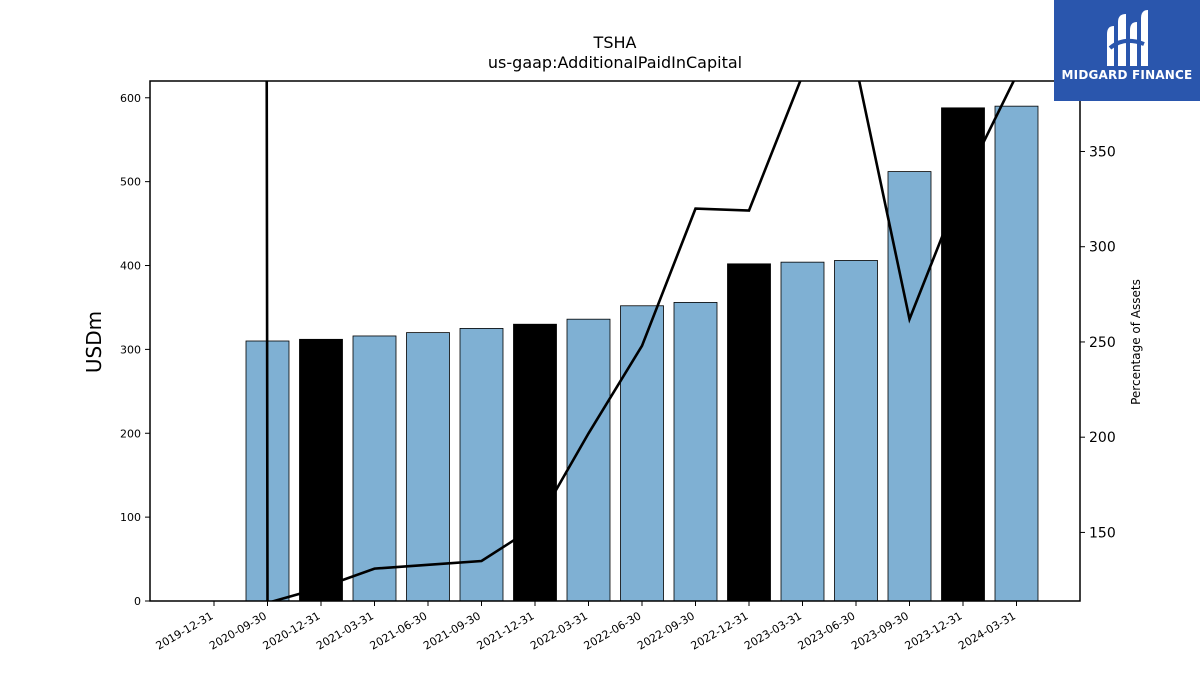  Describe the element at coordinates (1136, 342) in the screenshot. I see `y-axis-right-label: Percentage of Assets` at that location.